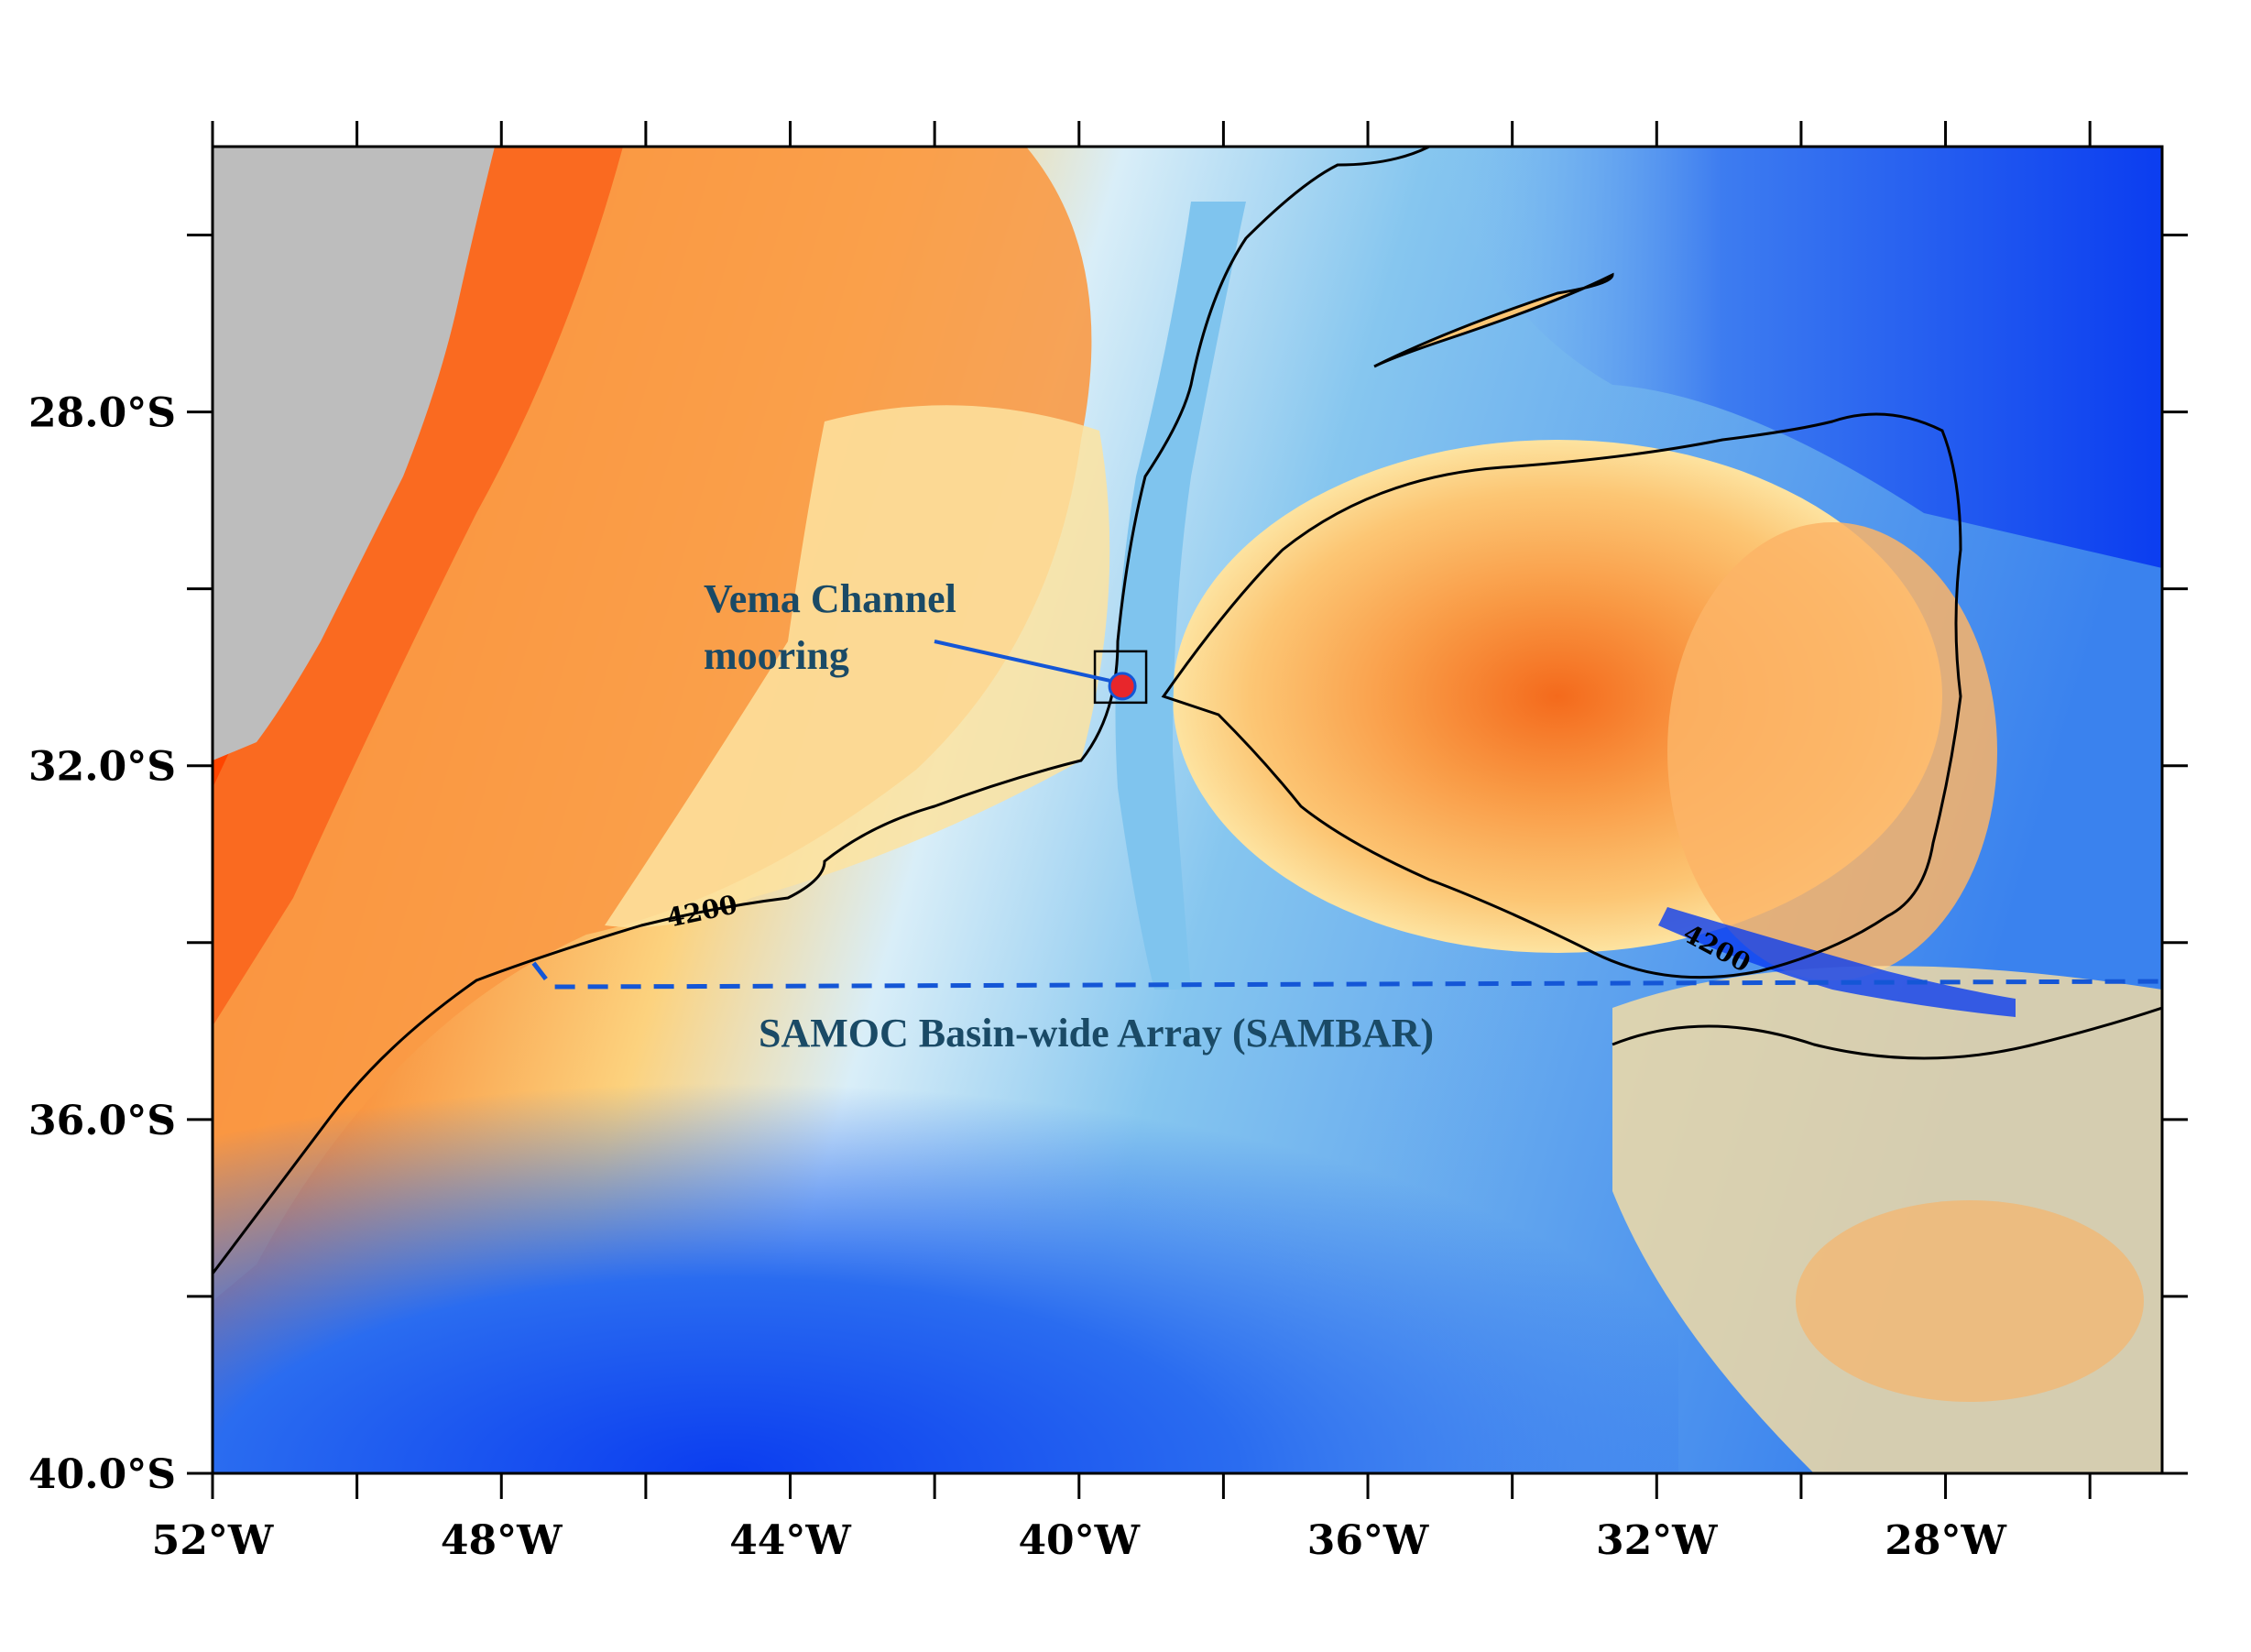 This screenshot has width=2251, height=1652. What do you see at coordinates (213, 1540) in the screenshot?
I see `x-tick-label: 52°W` at bounding box center [213, 1540].